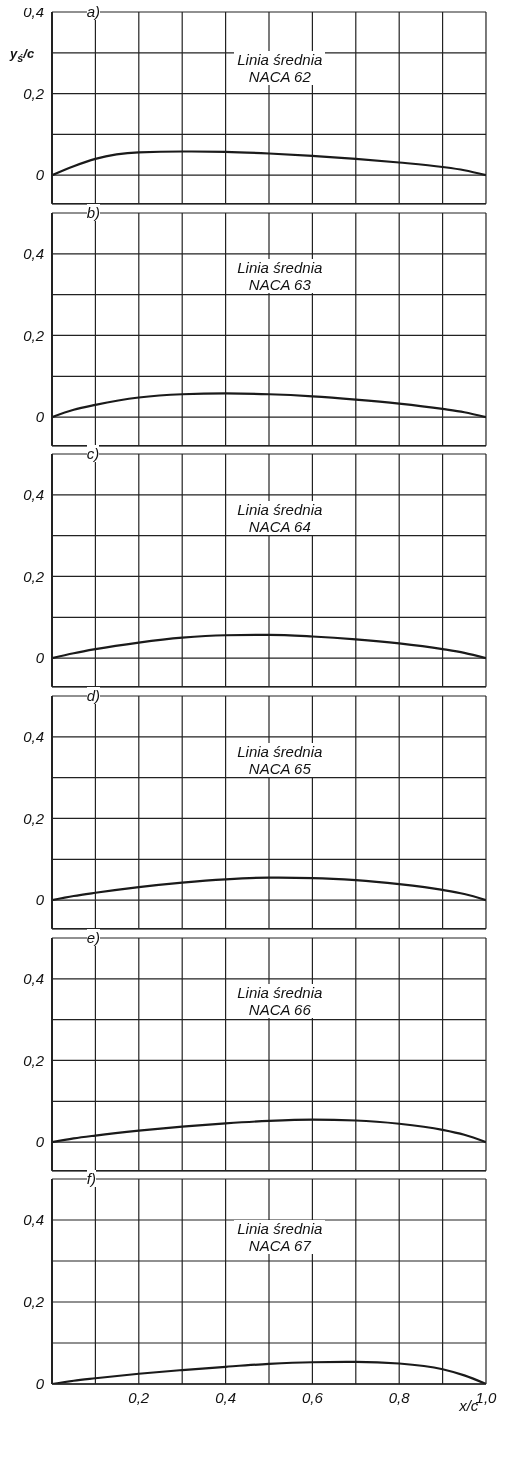 The width and height of the screenshot is (506, 1457). I want to click on x-tick-label: 0,4, so click(226, 1398).